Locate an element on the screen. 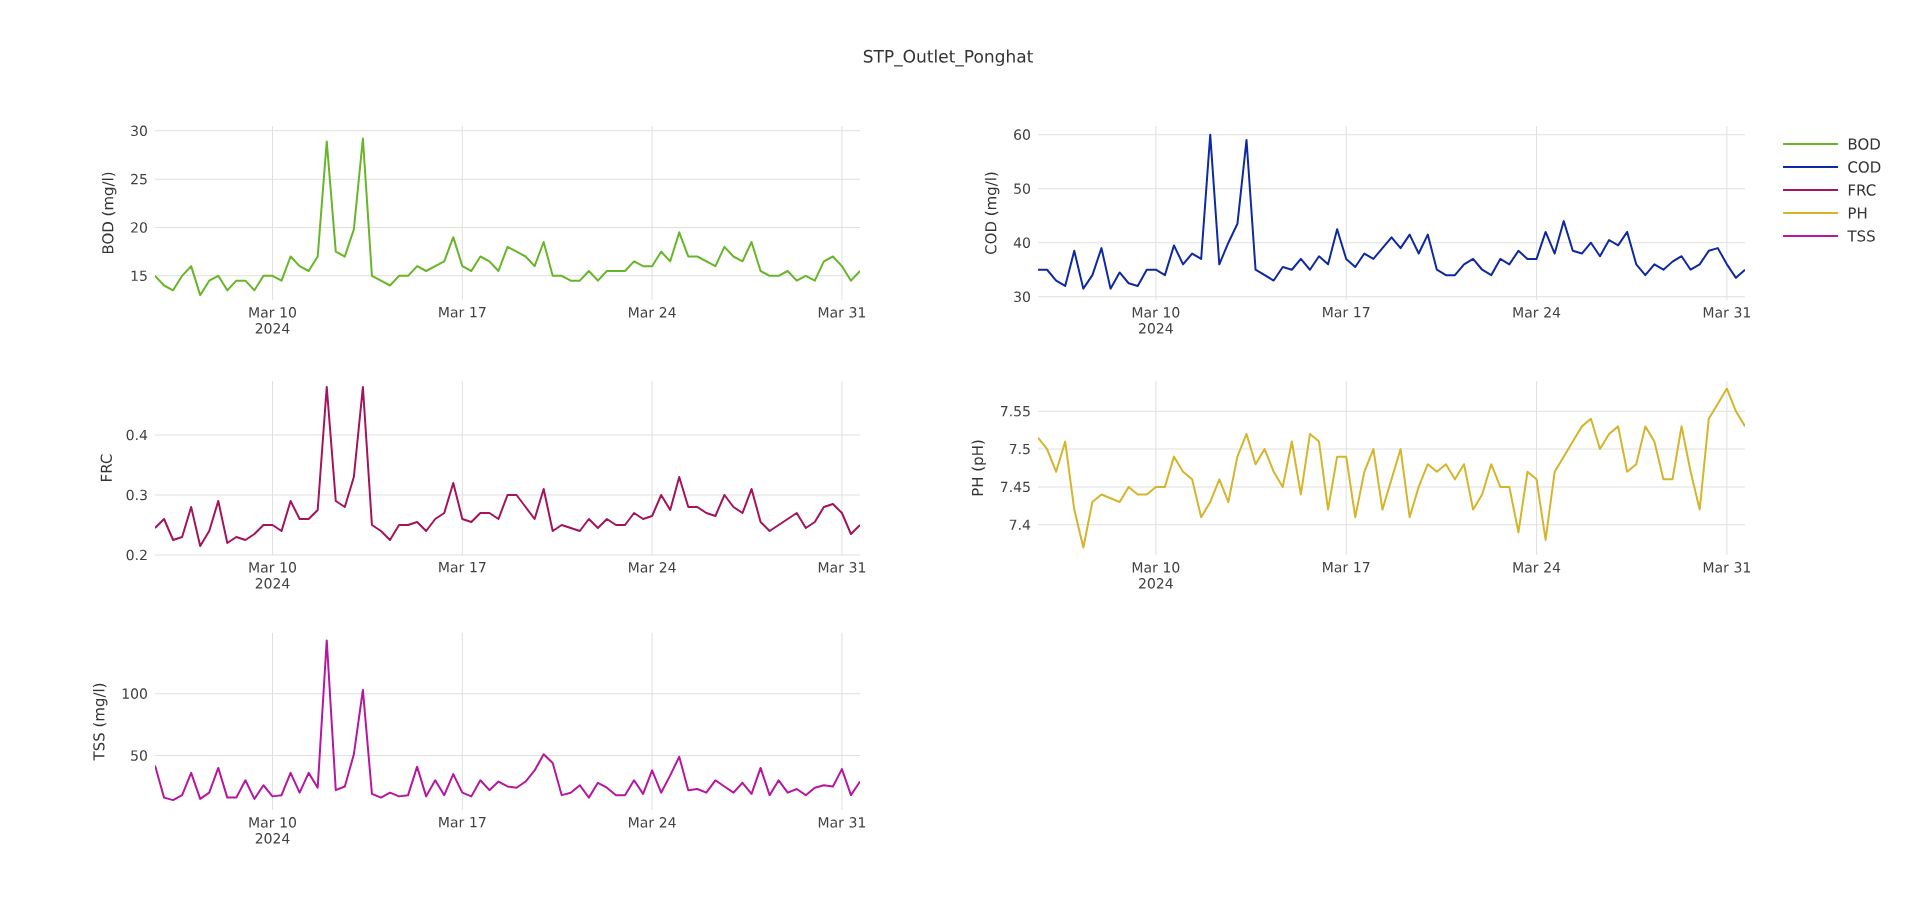 This screenshot has width=1931, height=905. y-tick-label: 0.4 is located at coordinates (137, 435).